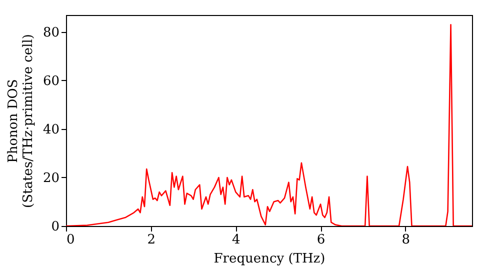 This screenshot has width=500, height=280. Describe the element at coordinates (321, 240) in the screenshot. I see `x-tick-label: 6` at that location.